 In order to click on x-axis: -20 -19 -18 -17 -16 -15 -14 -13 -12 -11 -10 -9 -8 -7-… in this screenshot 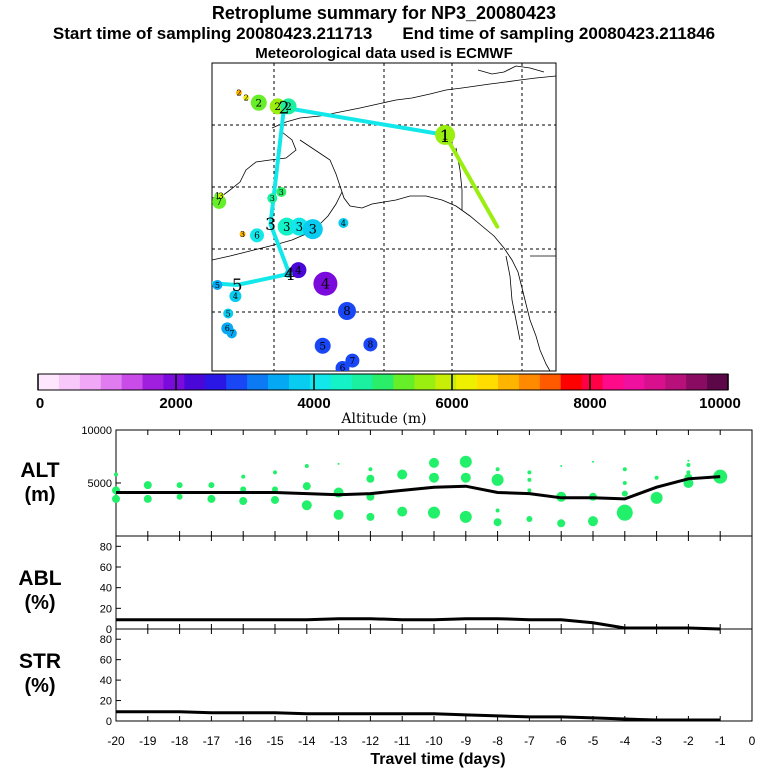, I will do `click(431, 741)`.